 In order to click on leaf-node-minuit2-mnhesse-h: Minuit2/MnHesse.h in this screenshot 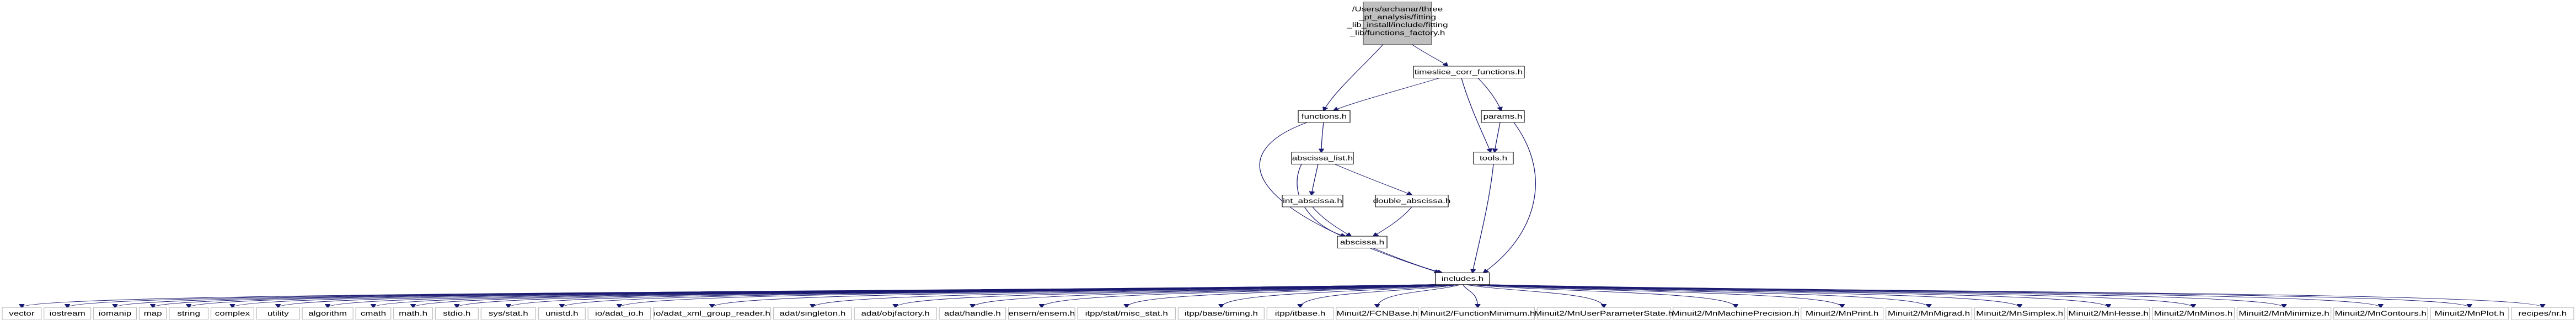, I will do `click(2108, 313)`.